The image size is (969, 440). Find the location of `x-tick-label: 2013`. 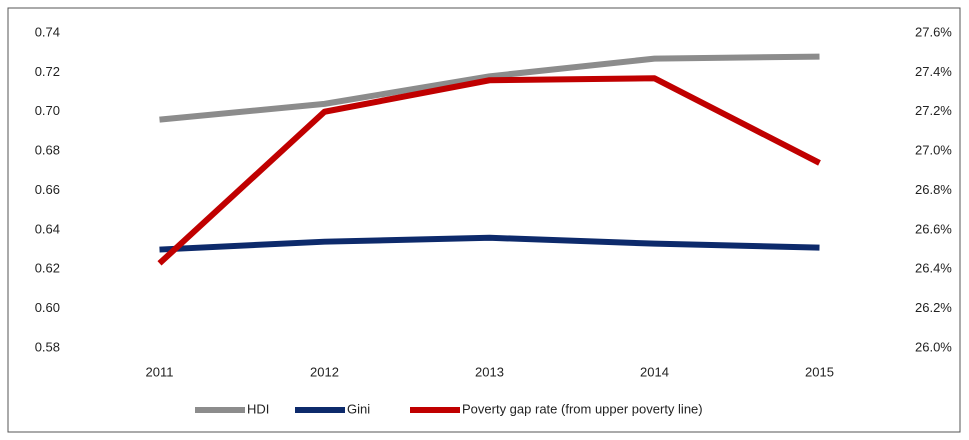

x-tick-label: 2013 is located at coordinates (489, 371).